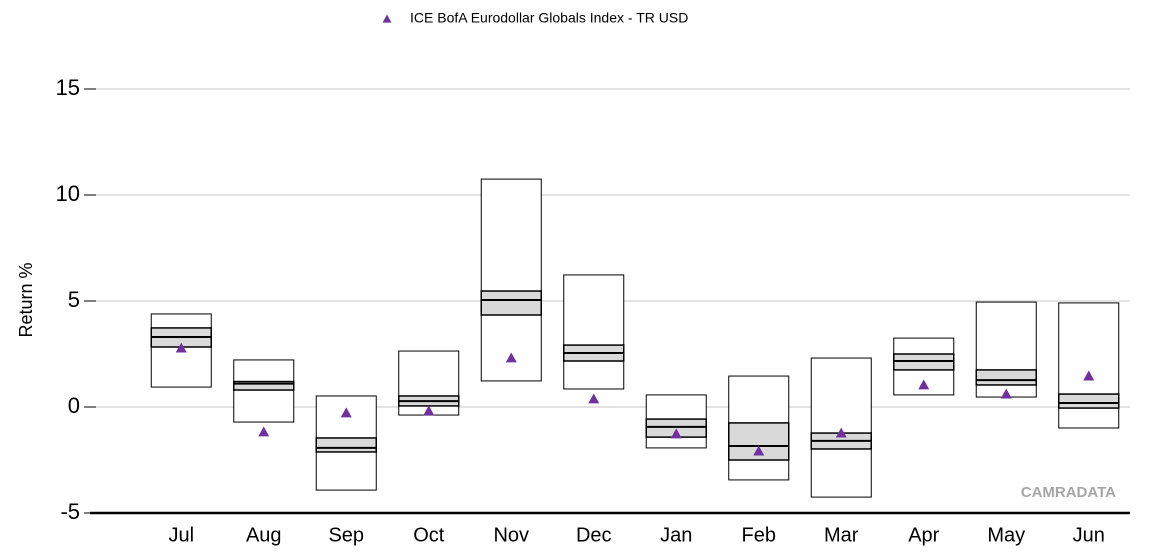 The image size is (1153, 554). Describe the element at coordinates (26, 299) in the screenshot. I see `y-axis-label: Return %` at that location.